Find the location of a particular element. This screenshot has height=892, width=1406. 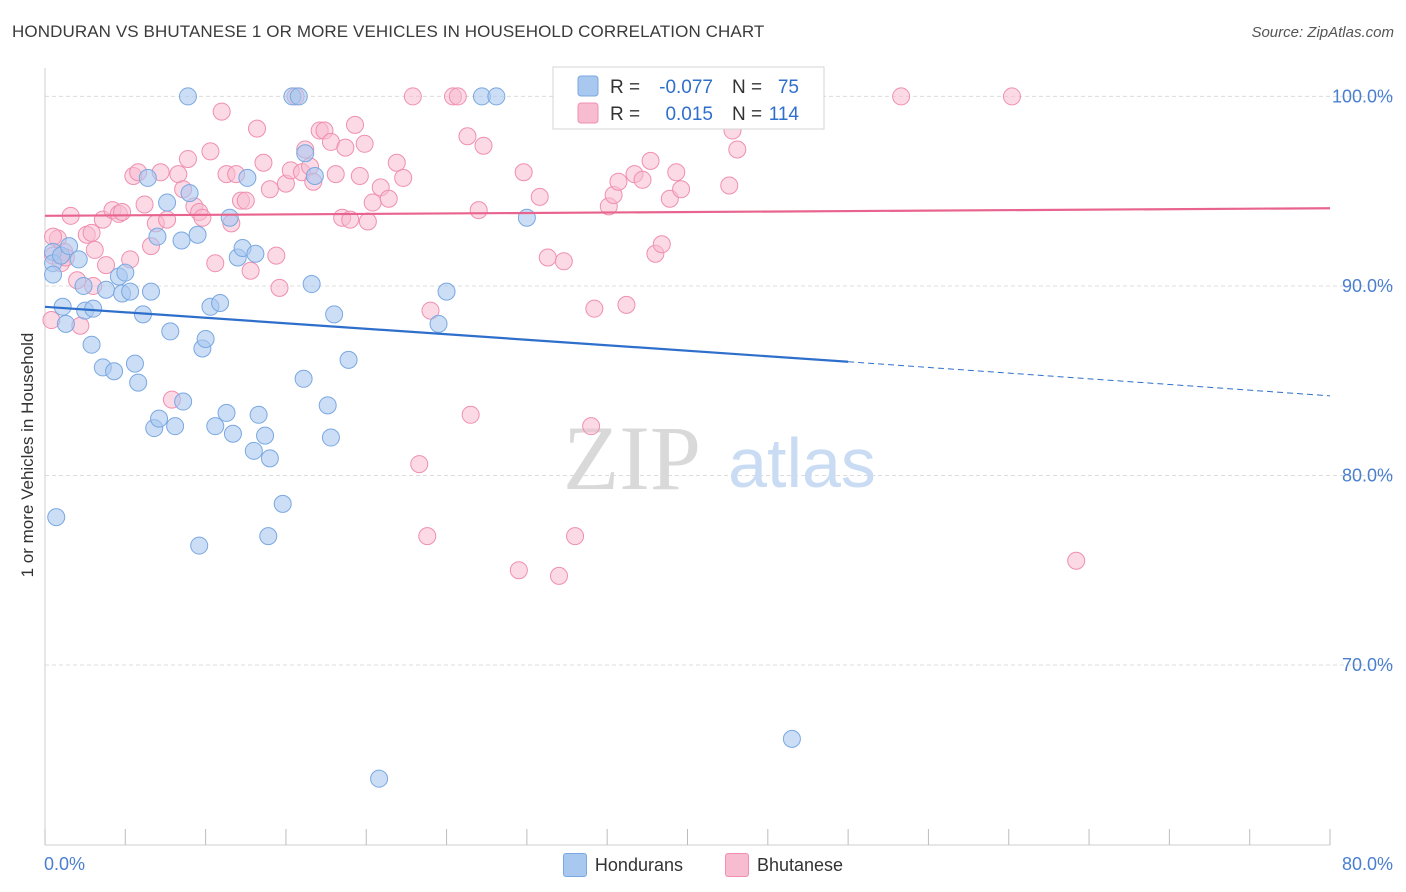

legend-r-label-1: R = is located at coordinates (625, 87).